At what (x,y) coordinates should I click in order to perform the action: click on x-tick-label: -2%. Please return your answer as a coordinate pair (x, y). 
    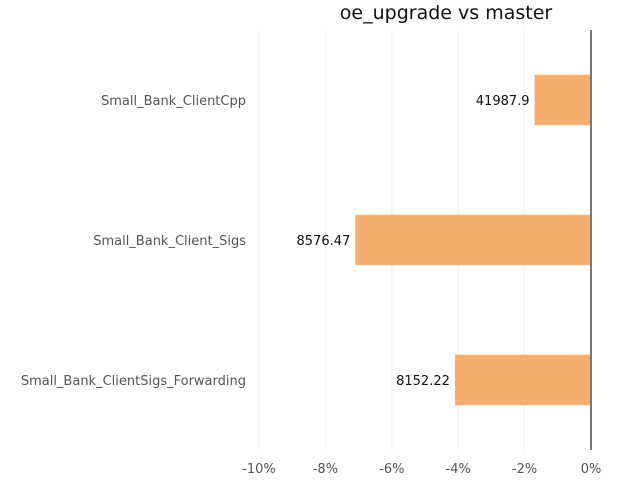
    Looking at the image, I should click on (524, 469).